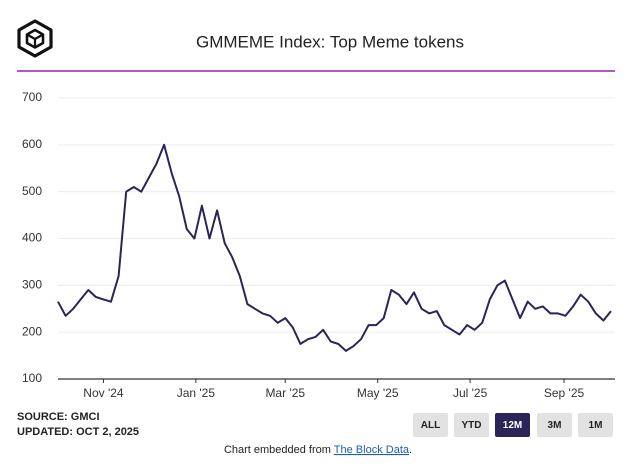 The image size is (635, 467). I want to click on x-tick-label: Jan '25, so click(196, 393).